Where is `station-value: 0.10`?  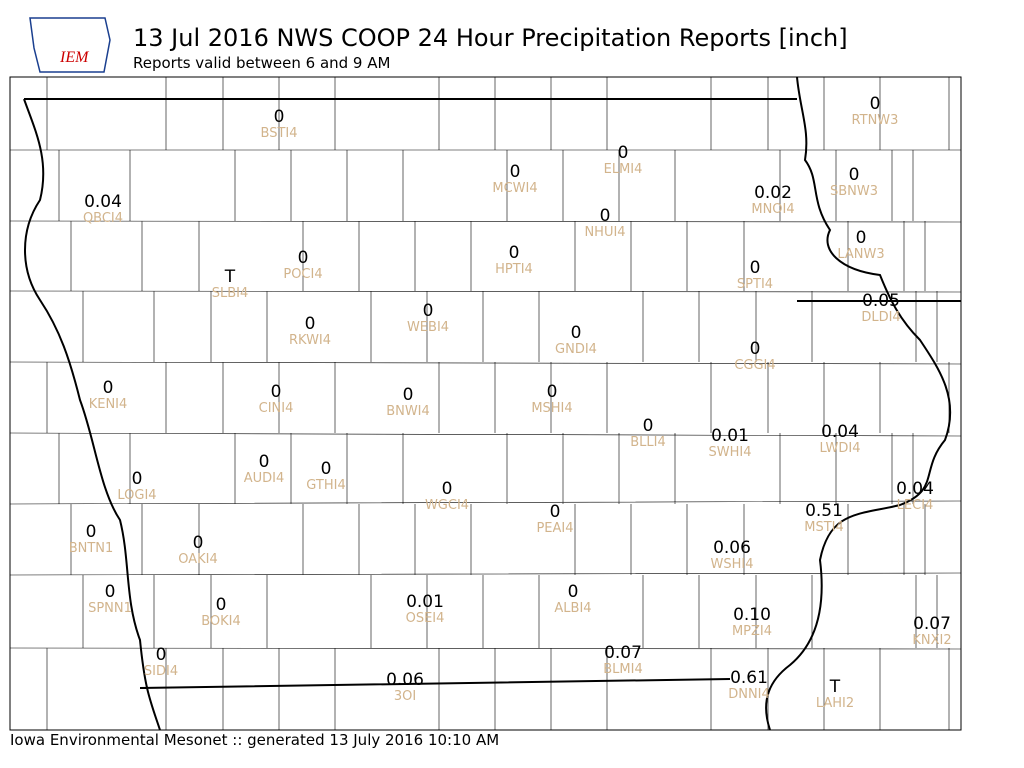 station-value: 0.10 is located at coordinates (752, 615).